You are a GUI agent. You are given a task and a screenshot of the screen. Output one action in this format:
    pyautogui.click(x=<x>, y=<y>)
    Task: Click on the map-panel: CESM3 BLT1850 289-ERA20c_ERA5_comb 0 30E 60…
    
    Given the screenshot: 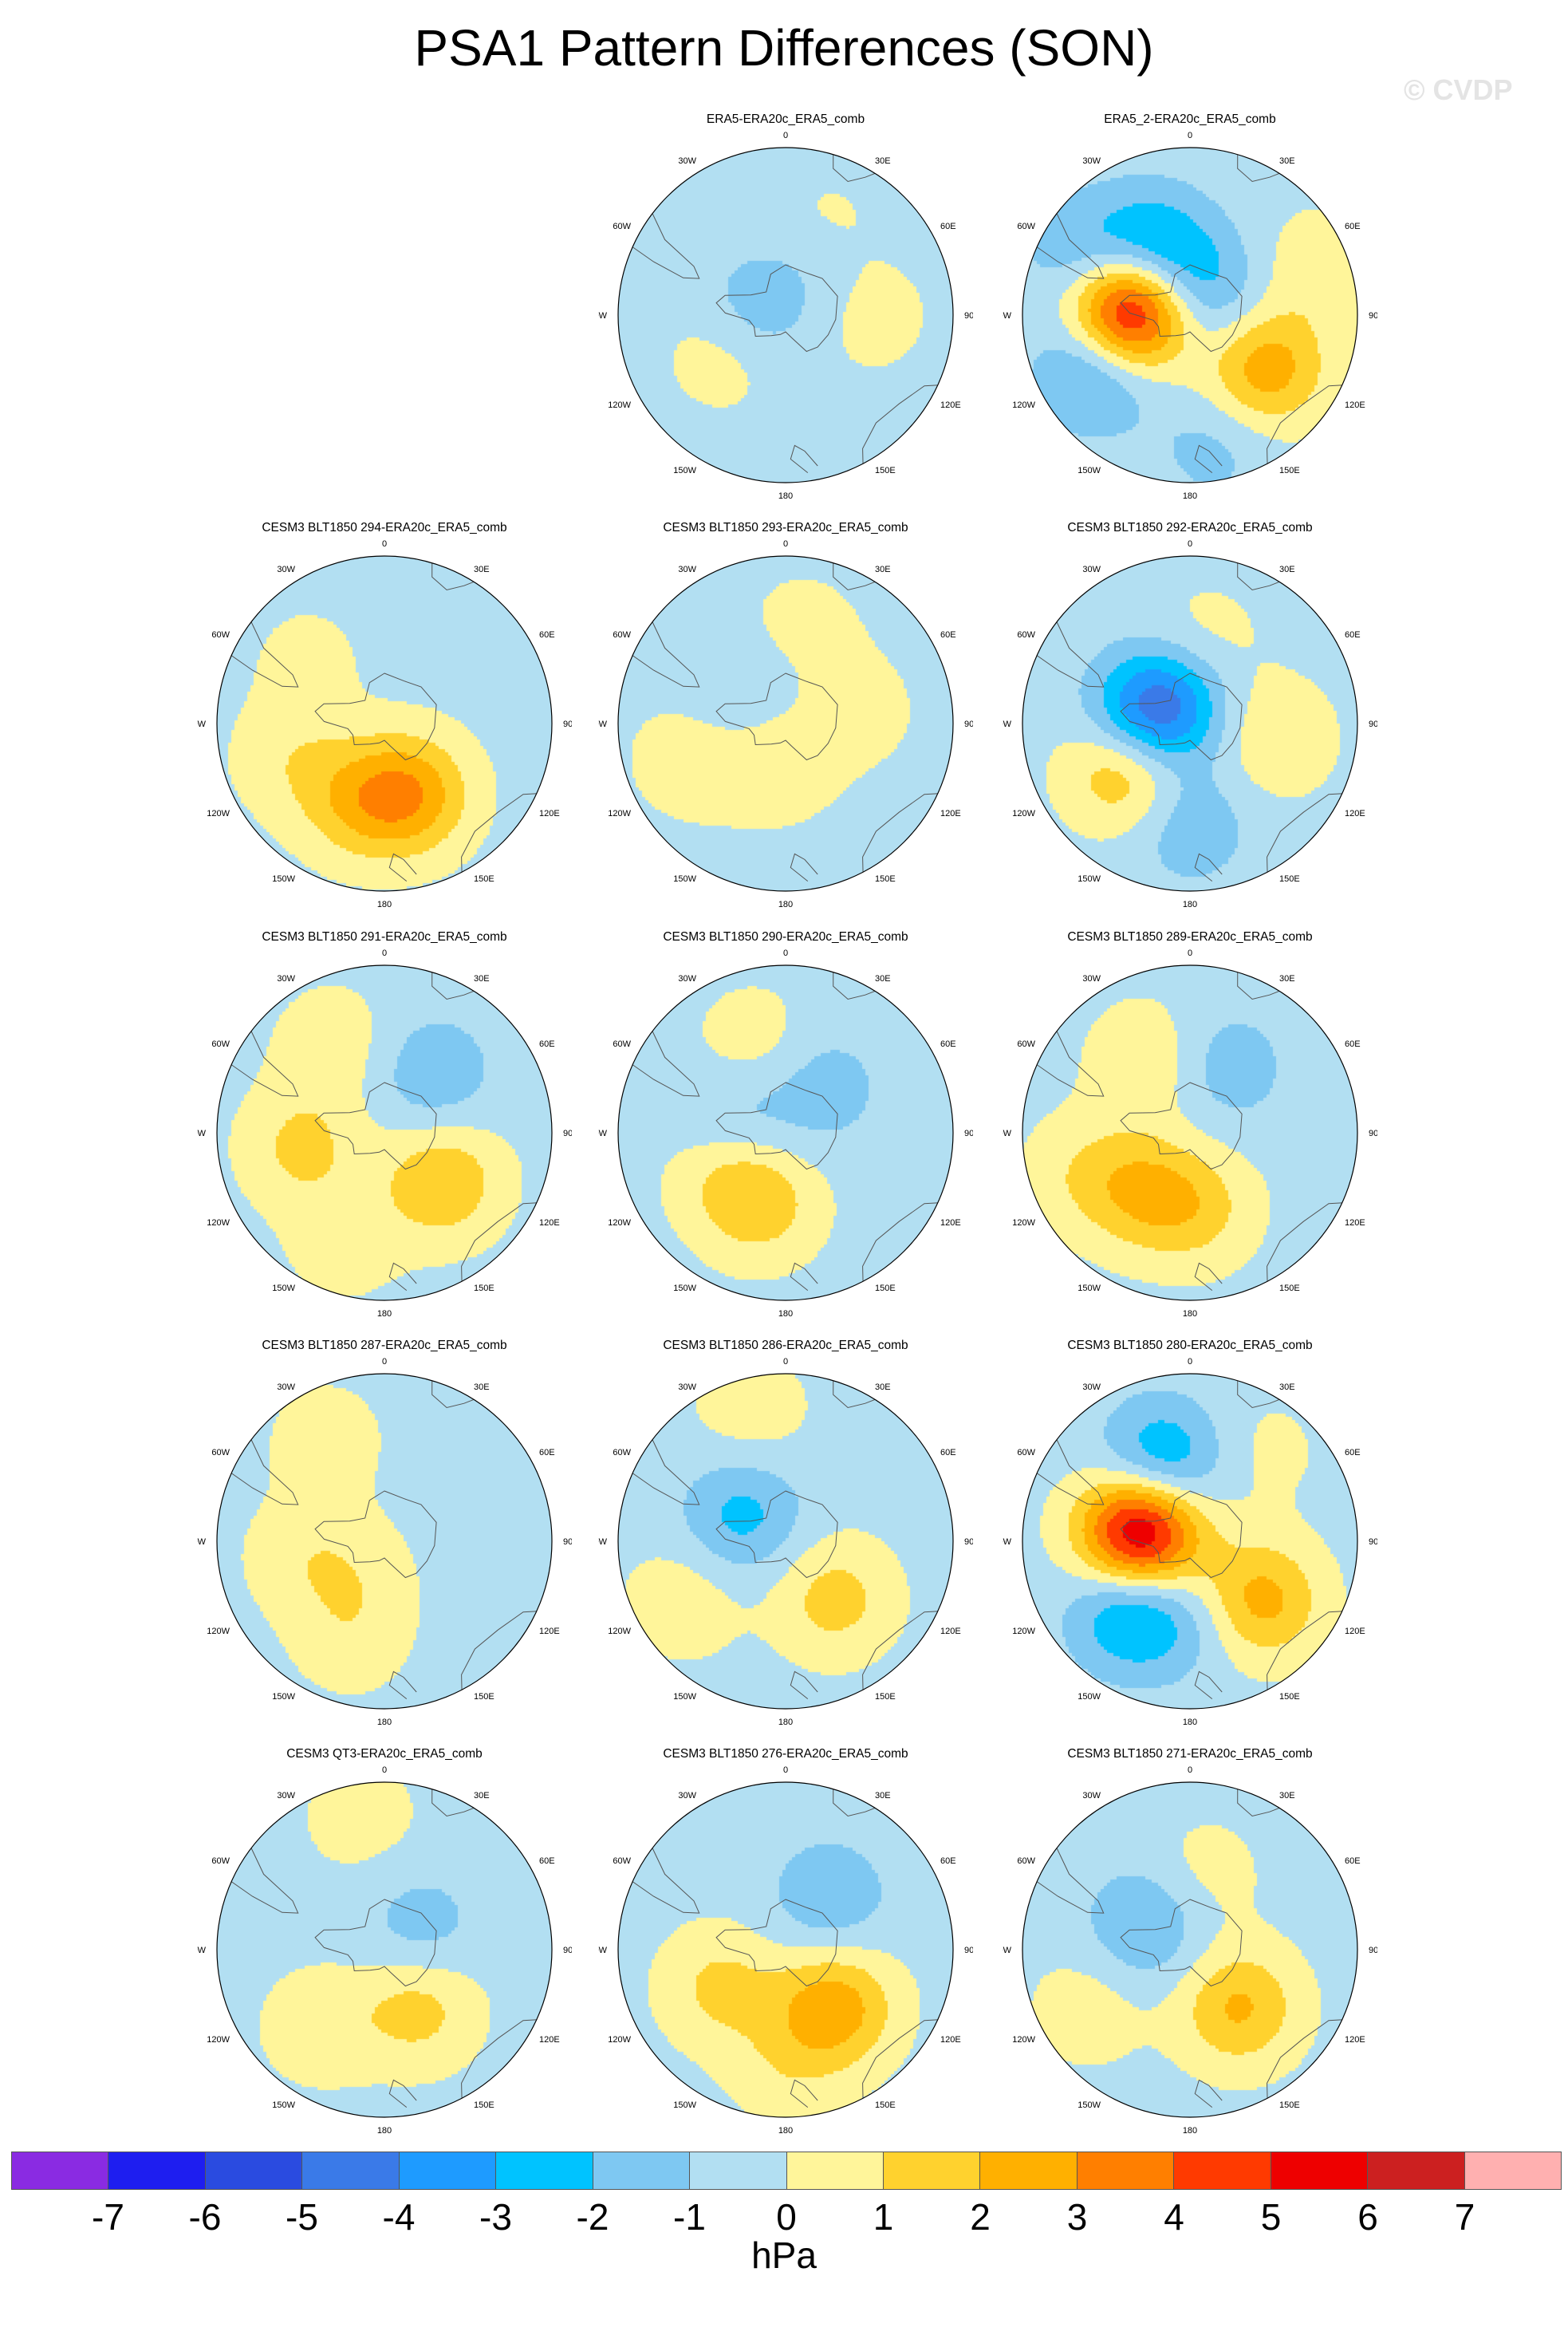 What is the action you would take?
    pyautogui.click(x=1190, y=1128)
    